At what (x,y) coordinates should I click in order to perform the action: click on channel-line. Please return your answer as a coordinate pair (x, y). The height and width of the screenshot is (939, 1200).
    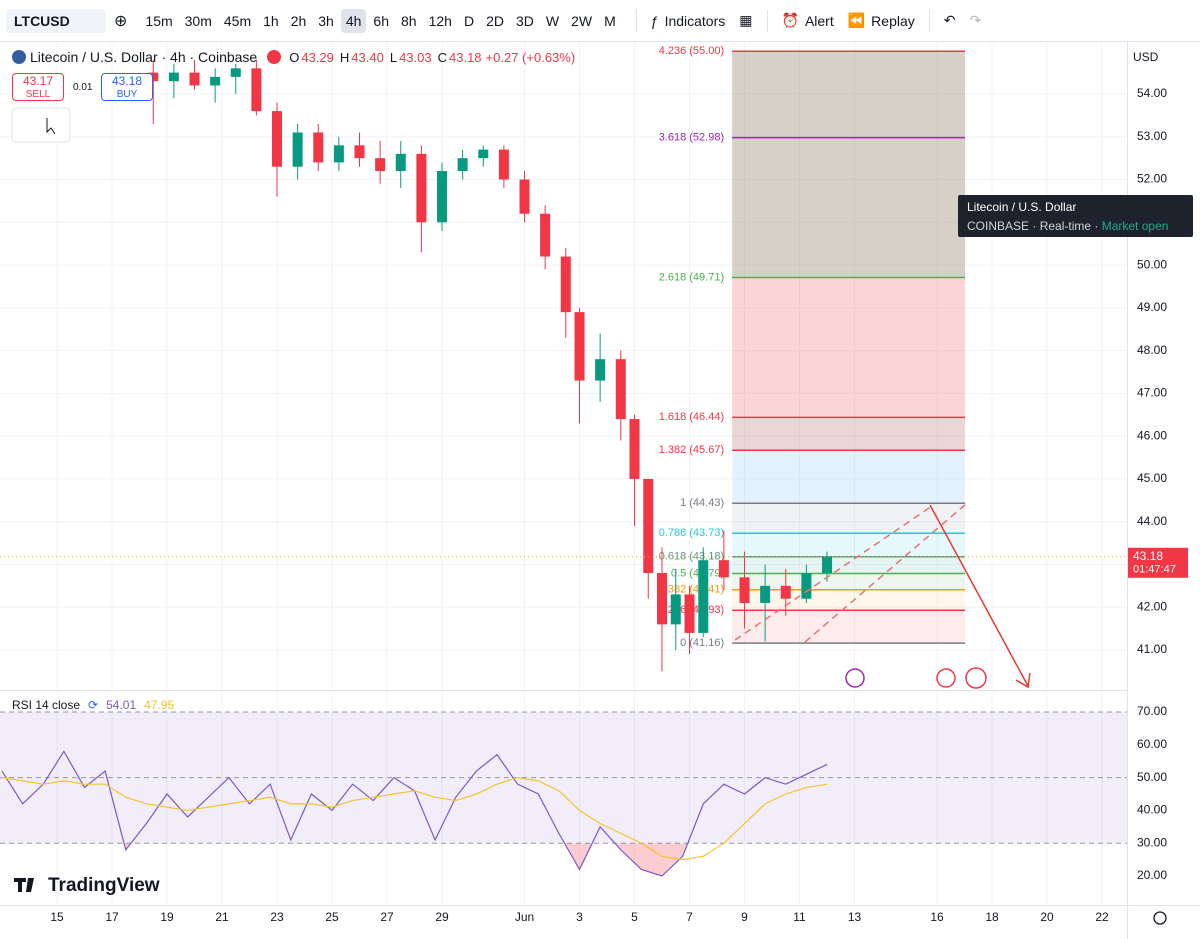
    Looking at the image, I should click on (833, 573).